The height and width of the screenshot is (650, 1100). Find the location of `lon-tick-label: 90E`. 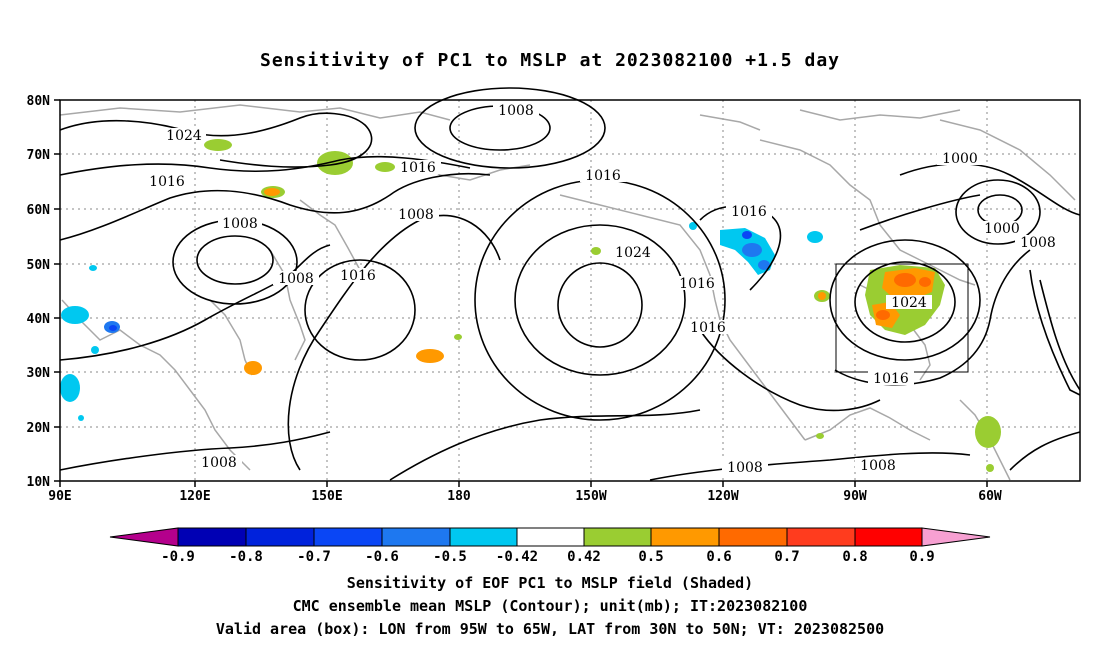

lon-tick-label: 90E is located at coordinates (59, 496).